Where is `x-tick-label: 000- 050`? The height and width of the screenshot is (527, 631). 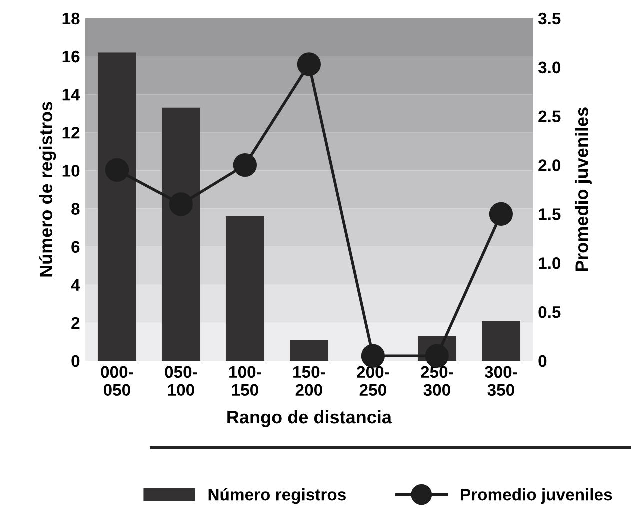
x-tick-label: 000- 050 is located at coordinates (117, 381).